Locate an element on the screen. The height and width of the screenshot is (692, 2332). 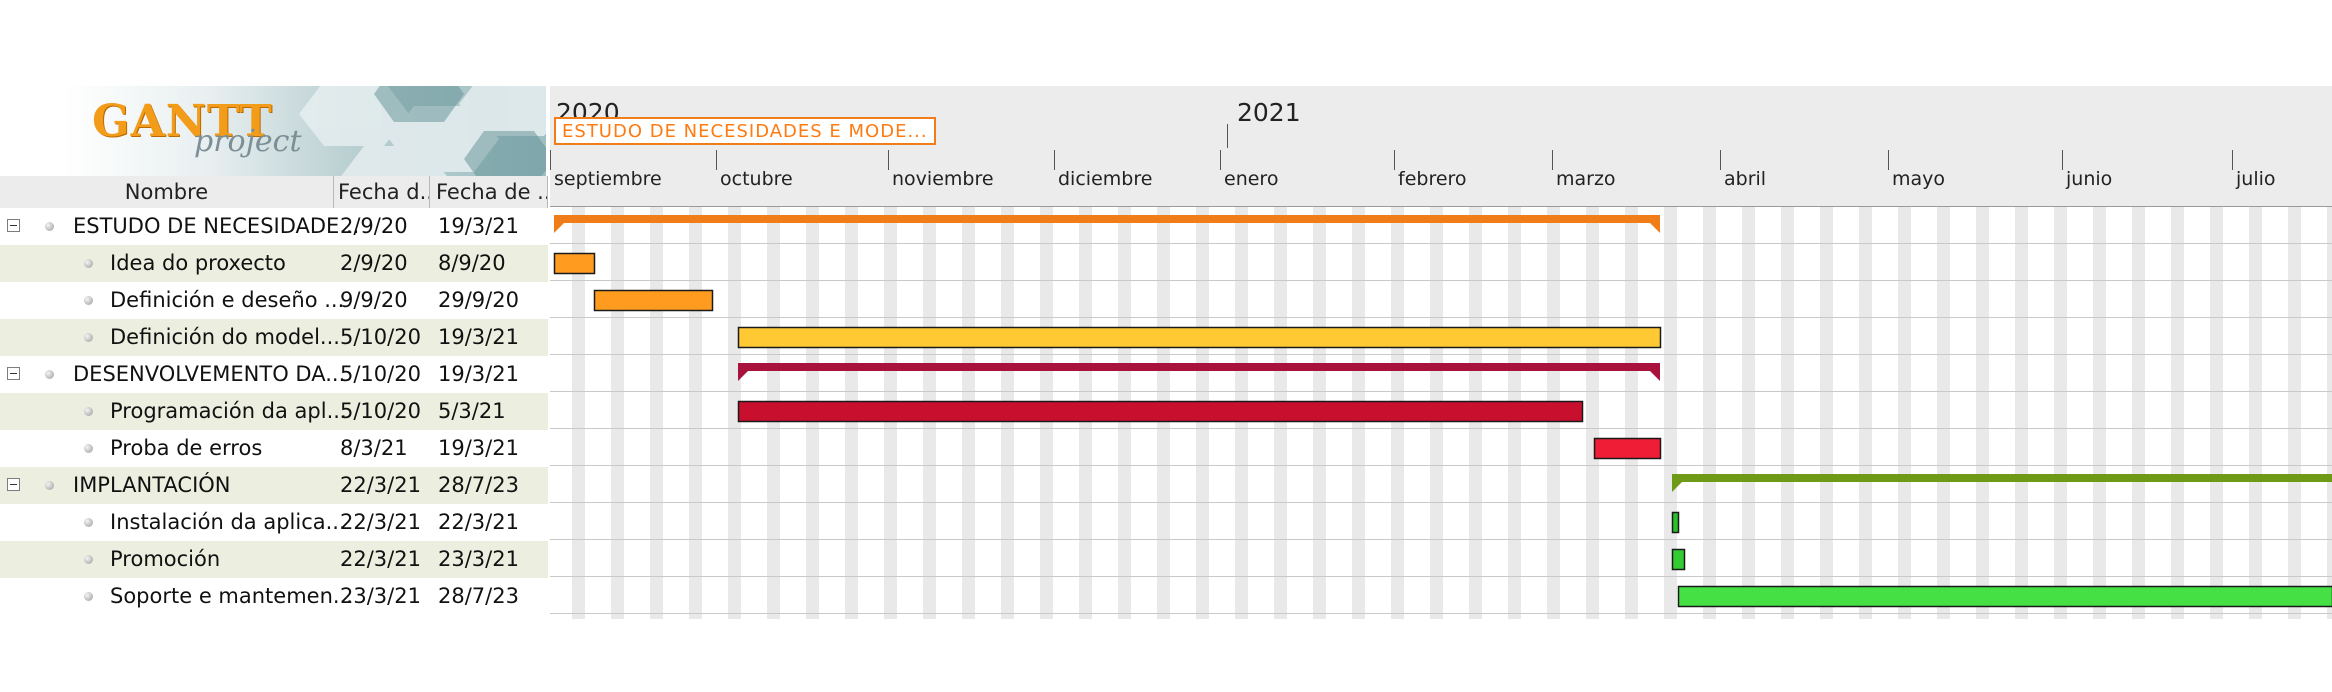
task-row: IMPLANTACIÓN 22/3/21 28/7/23 is located at coordinates (274, 485).